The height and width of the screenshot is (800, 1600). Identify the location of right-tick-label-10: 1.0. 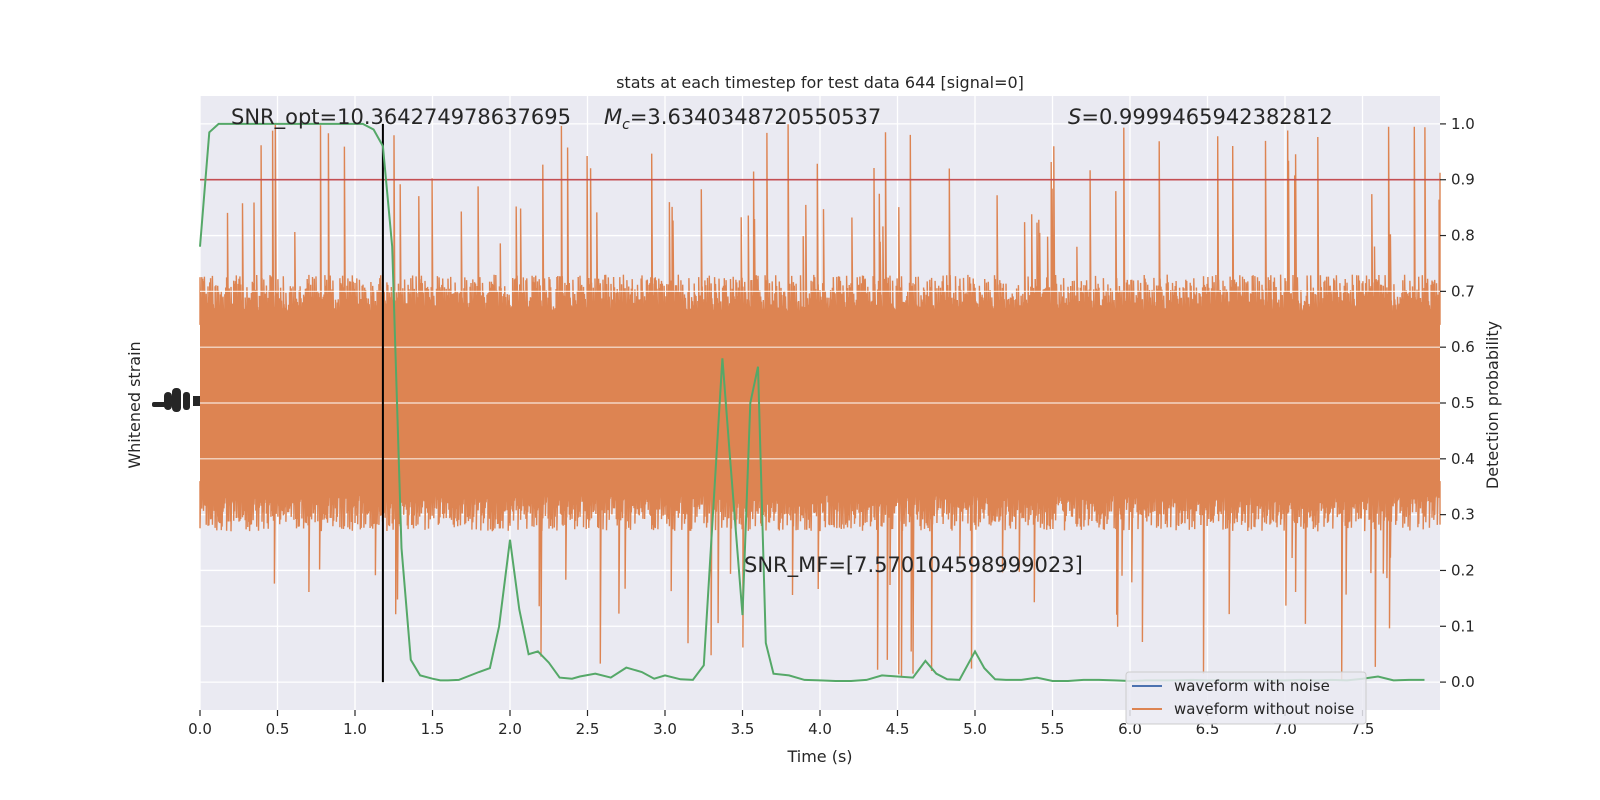
(1463, 124).